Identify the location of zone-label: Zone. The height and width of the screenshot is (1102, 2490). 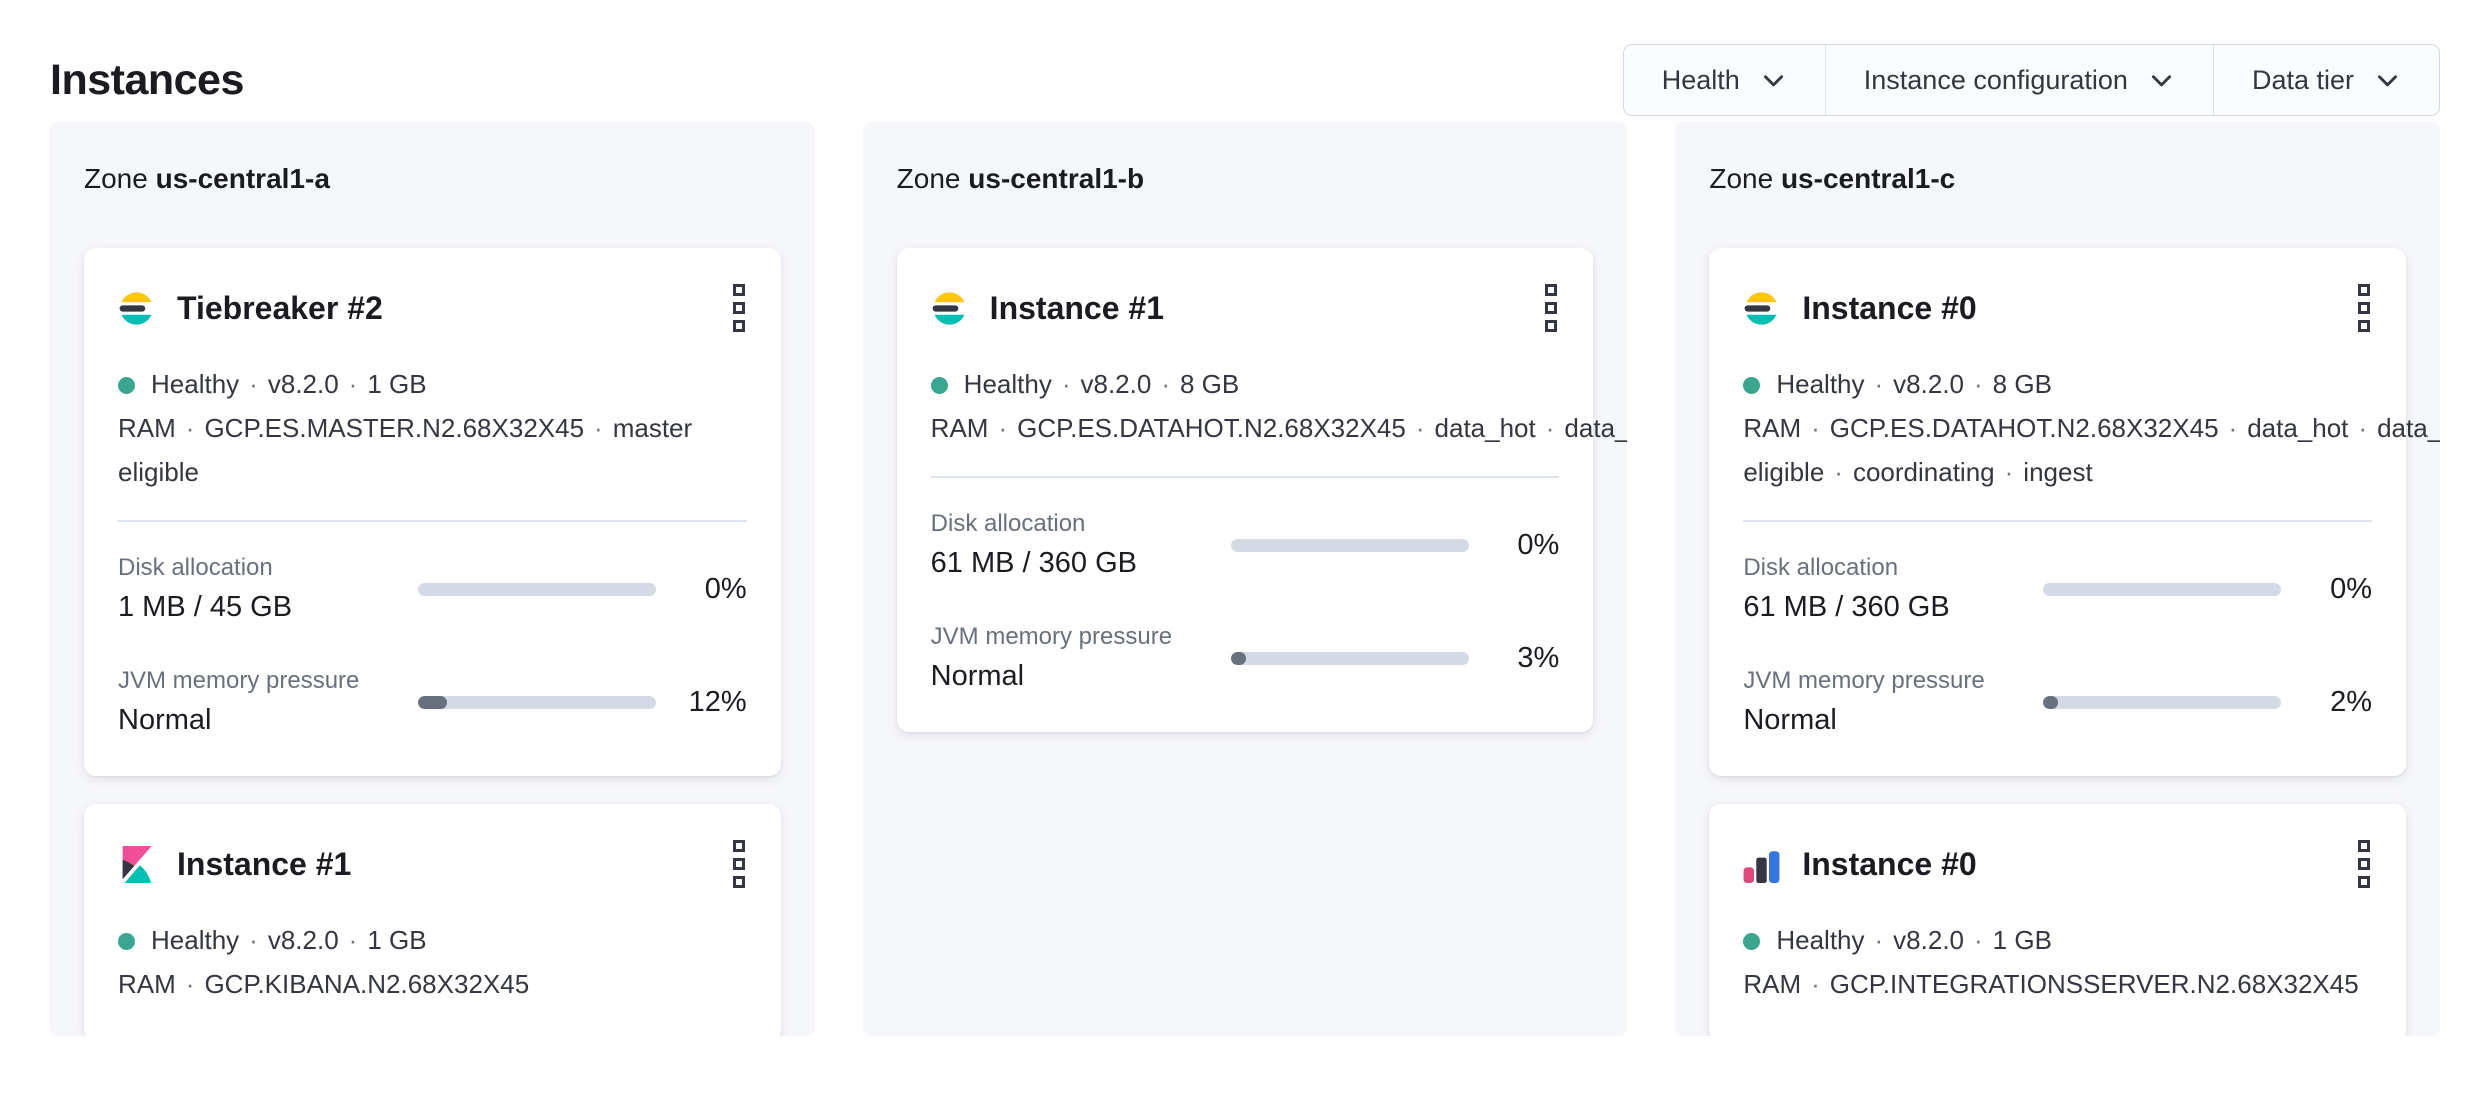
(116, 178).